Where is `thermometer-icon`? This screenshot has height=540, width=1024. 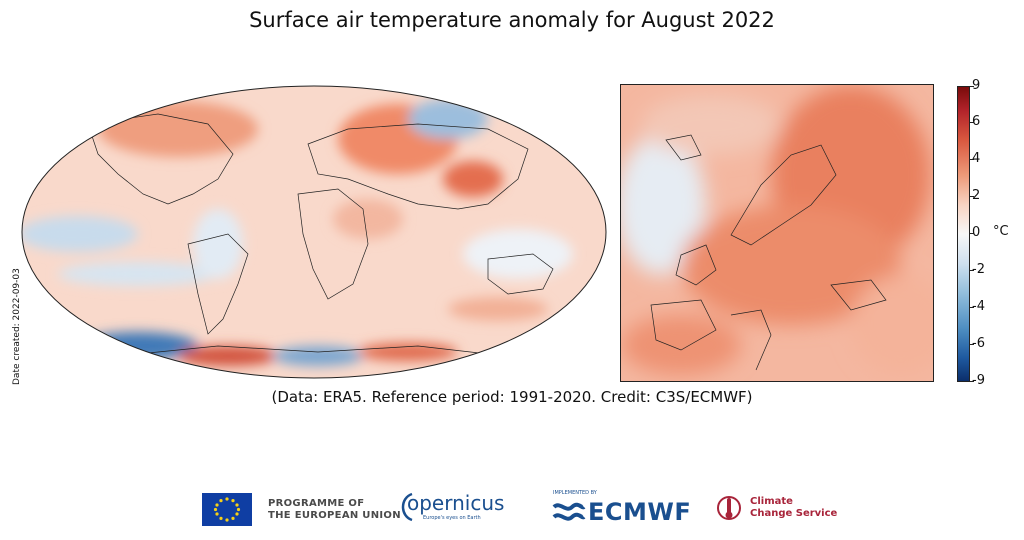
thermometer-icon is located at coordinates (729, 508).